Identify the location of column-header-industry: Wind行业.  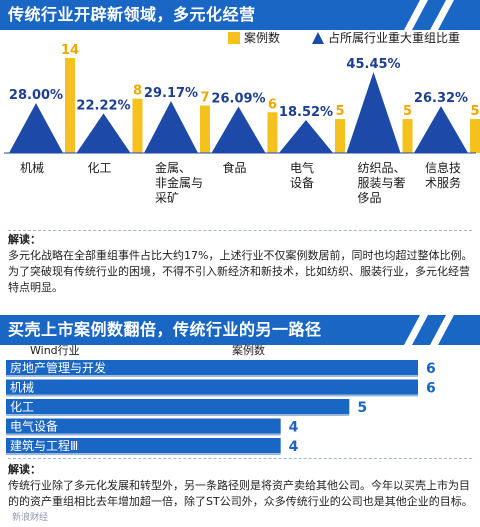
(55, 350).